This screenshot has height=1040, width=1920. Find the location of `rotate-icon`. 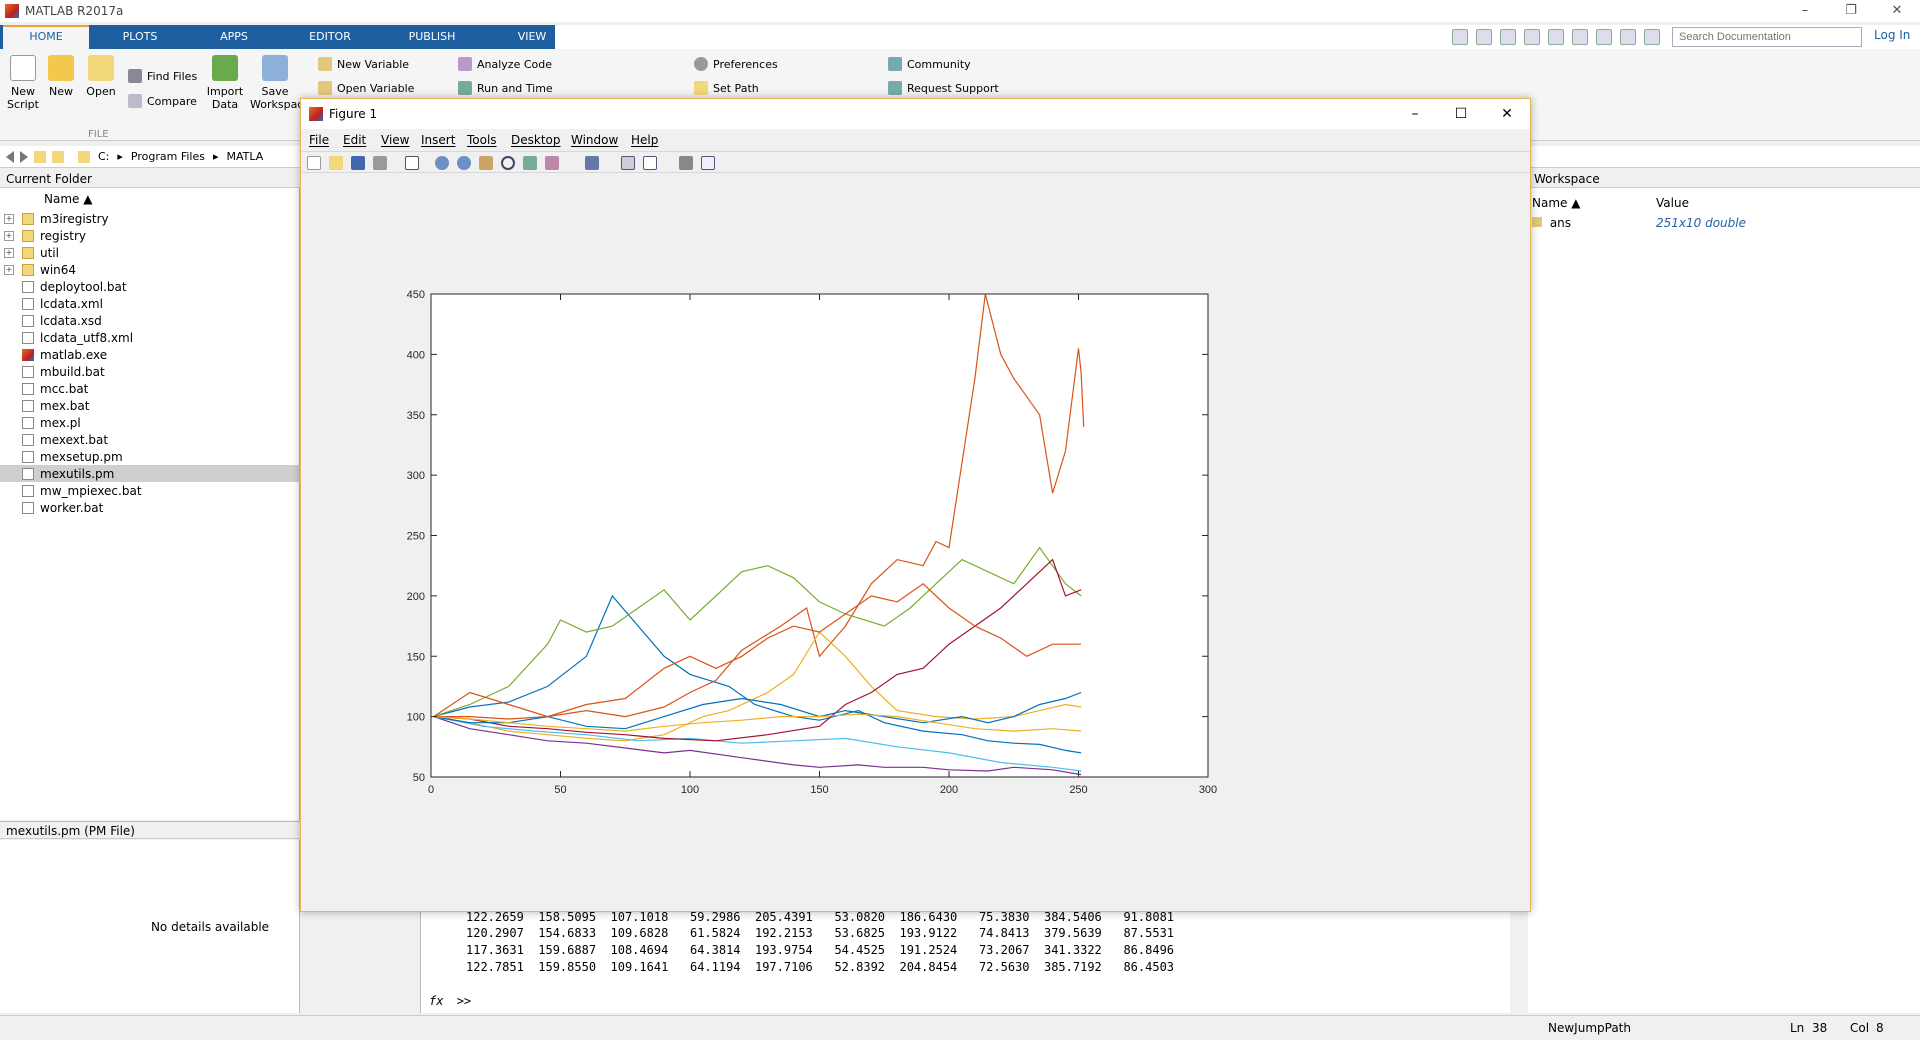

rotate-icon is located at coordinates (508, 163).